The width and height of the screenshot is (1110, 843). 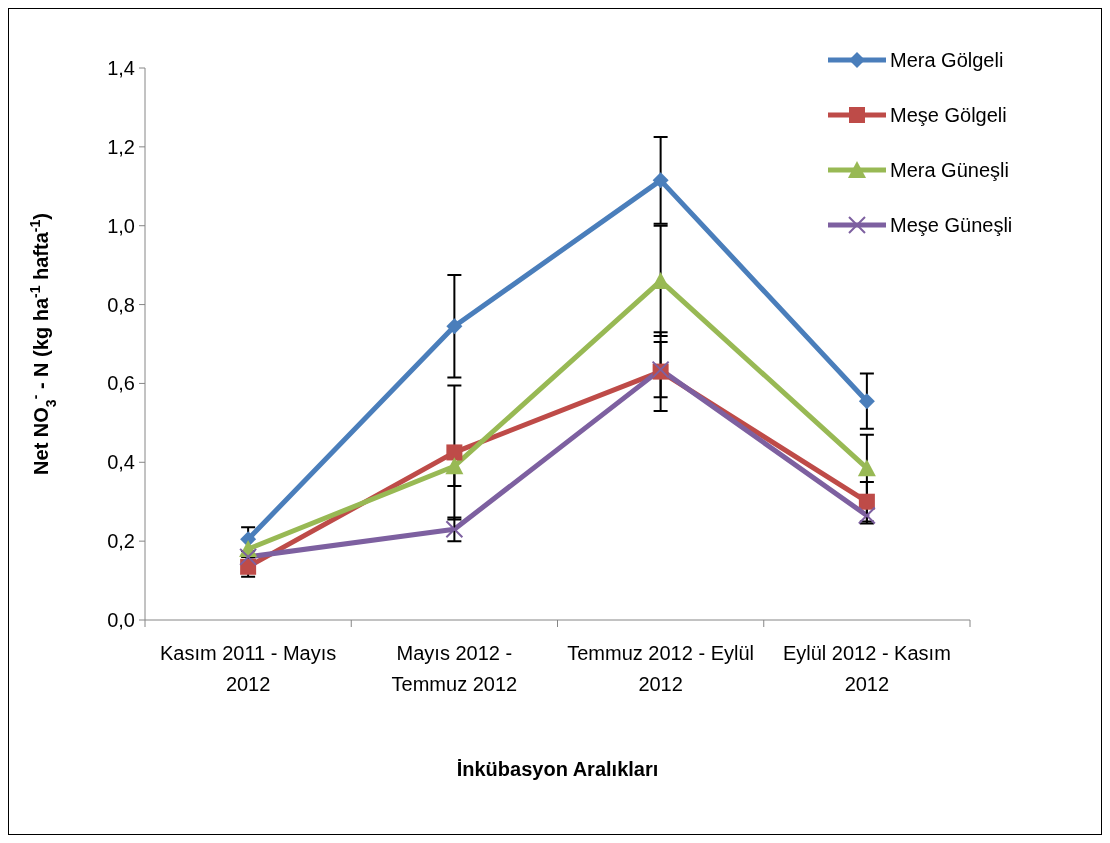 What do you see at coordinates (949, 170) in the screenshot?
I see `legend-label: Mera Güneşli` at bounding box center [949, 170].